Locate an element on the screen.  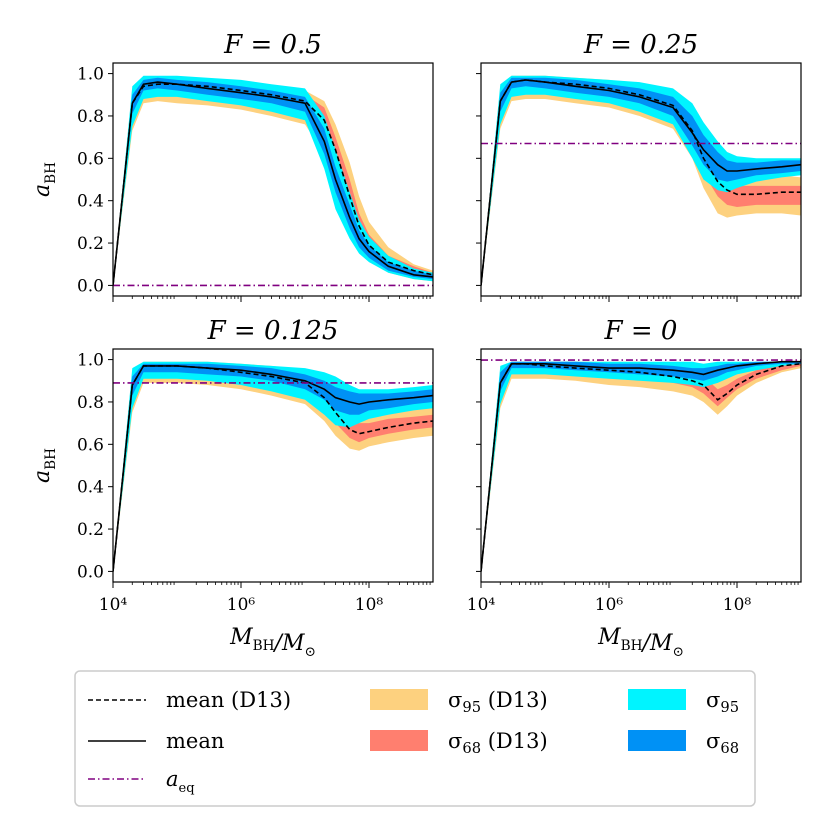
legend-item-mean: mean is located at coordinates (156, 741).